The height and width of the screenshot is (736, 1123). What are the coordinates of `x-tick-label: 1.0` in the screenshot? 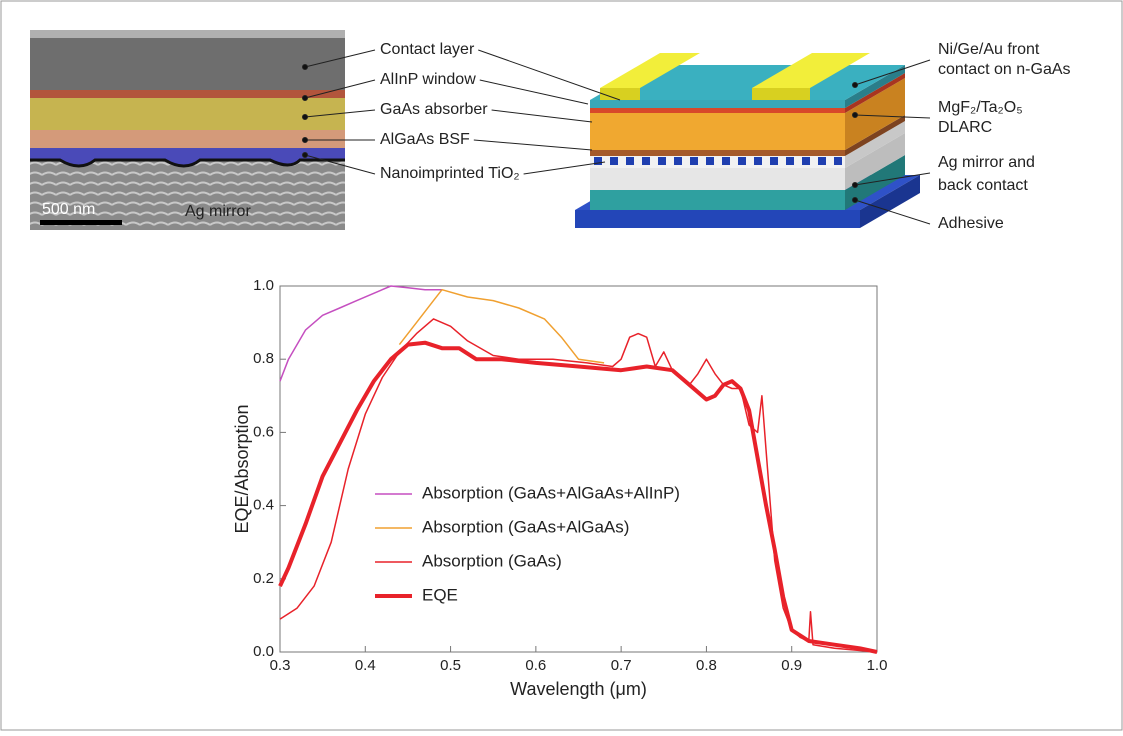 It's located at (877, 665).